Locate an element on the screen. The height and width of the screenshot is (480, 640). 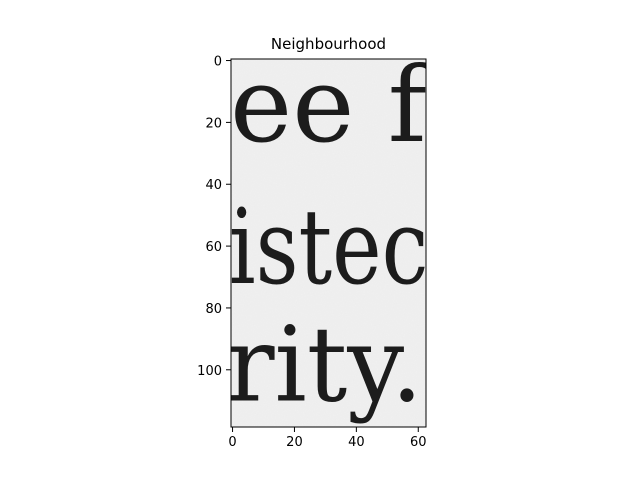
x-tick-label: 20 is located at coordinates (294, 442).